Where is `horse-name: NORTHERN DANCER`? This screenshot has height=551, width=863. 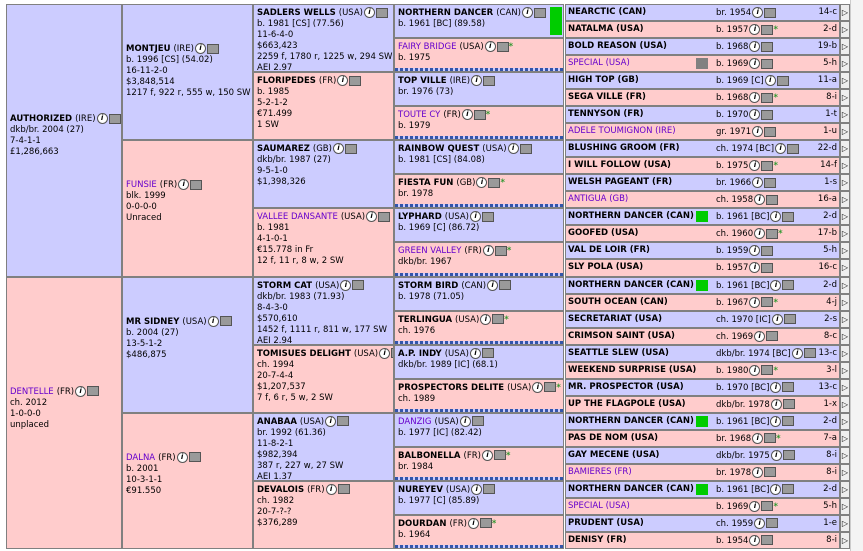
horse-name: NORTHERN DANCER is located at coordinates (446, 13).